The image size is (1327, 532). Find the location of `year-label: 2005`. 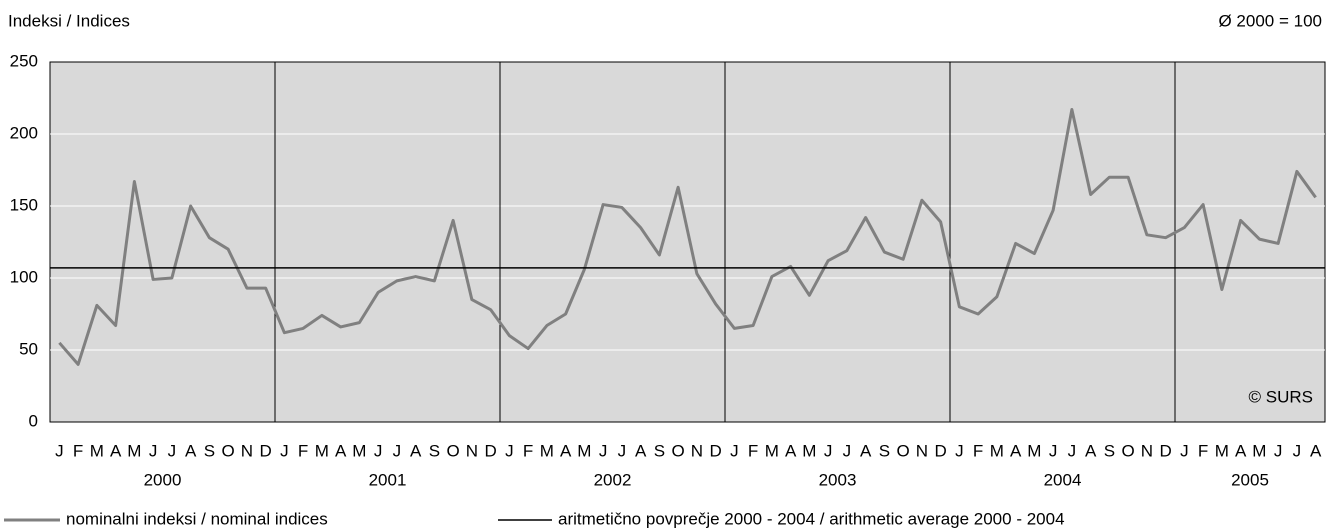

year-label: 2005 is located at coordinates (1250, 479).